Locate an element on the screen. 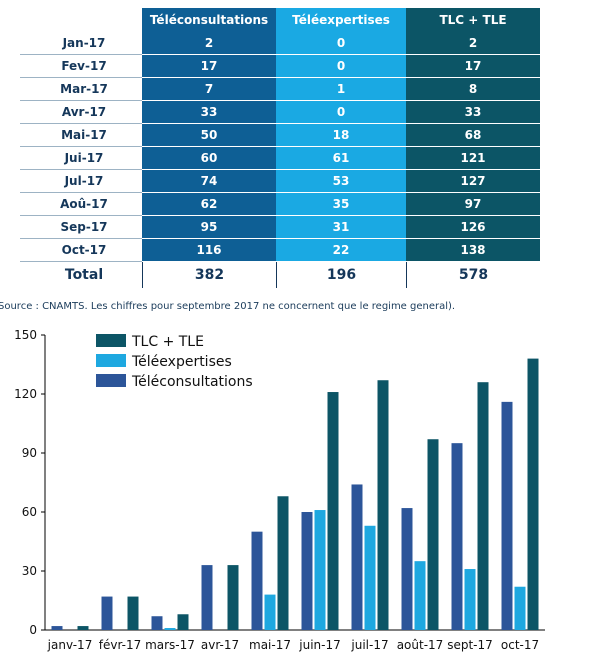  y-tick-label: 150 is located at coordinates (25, 335).